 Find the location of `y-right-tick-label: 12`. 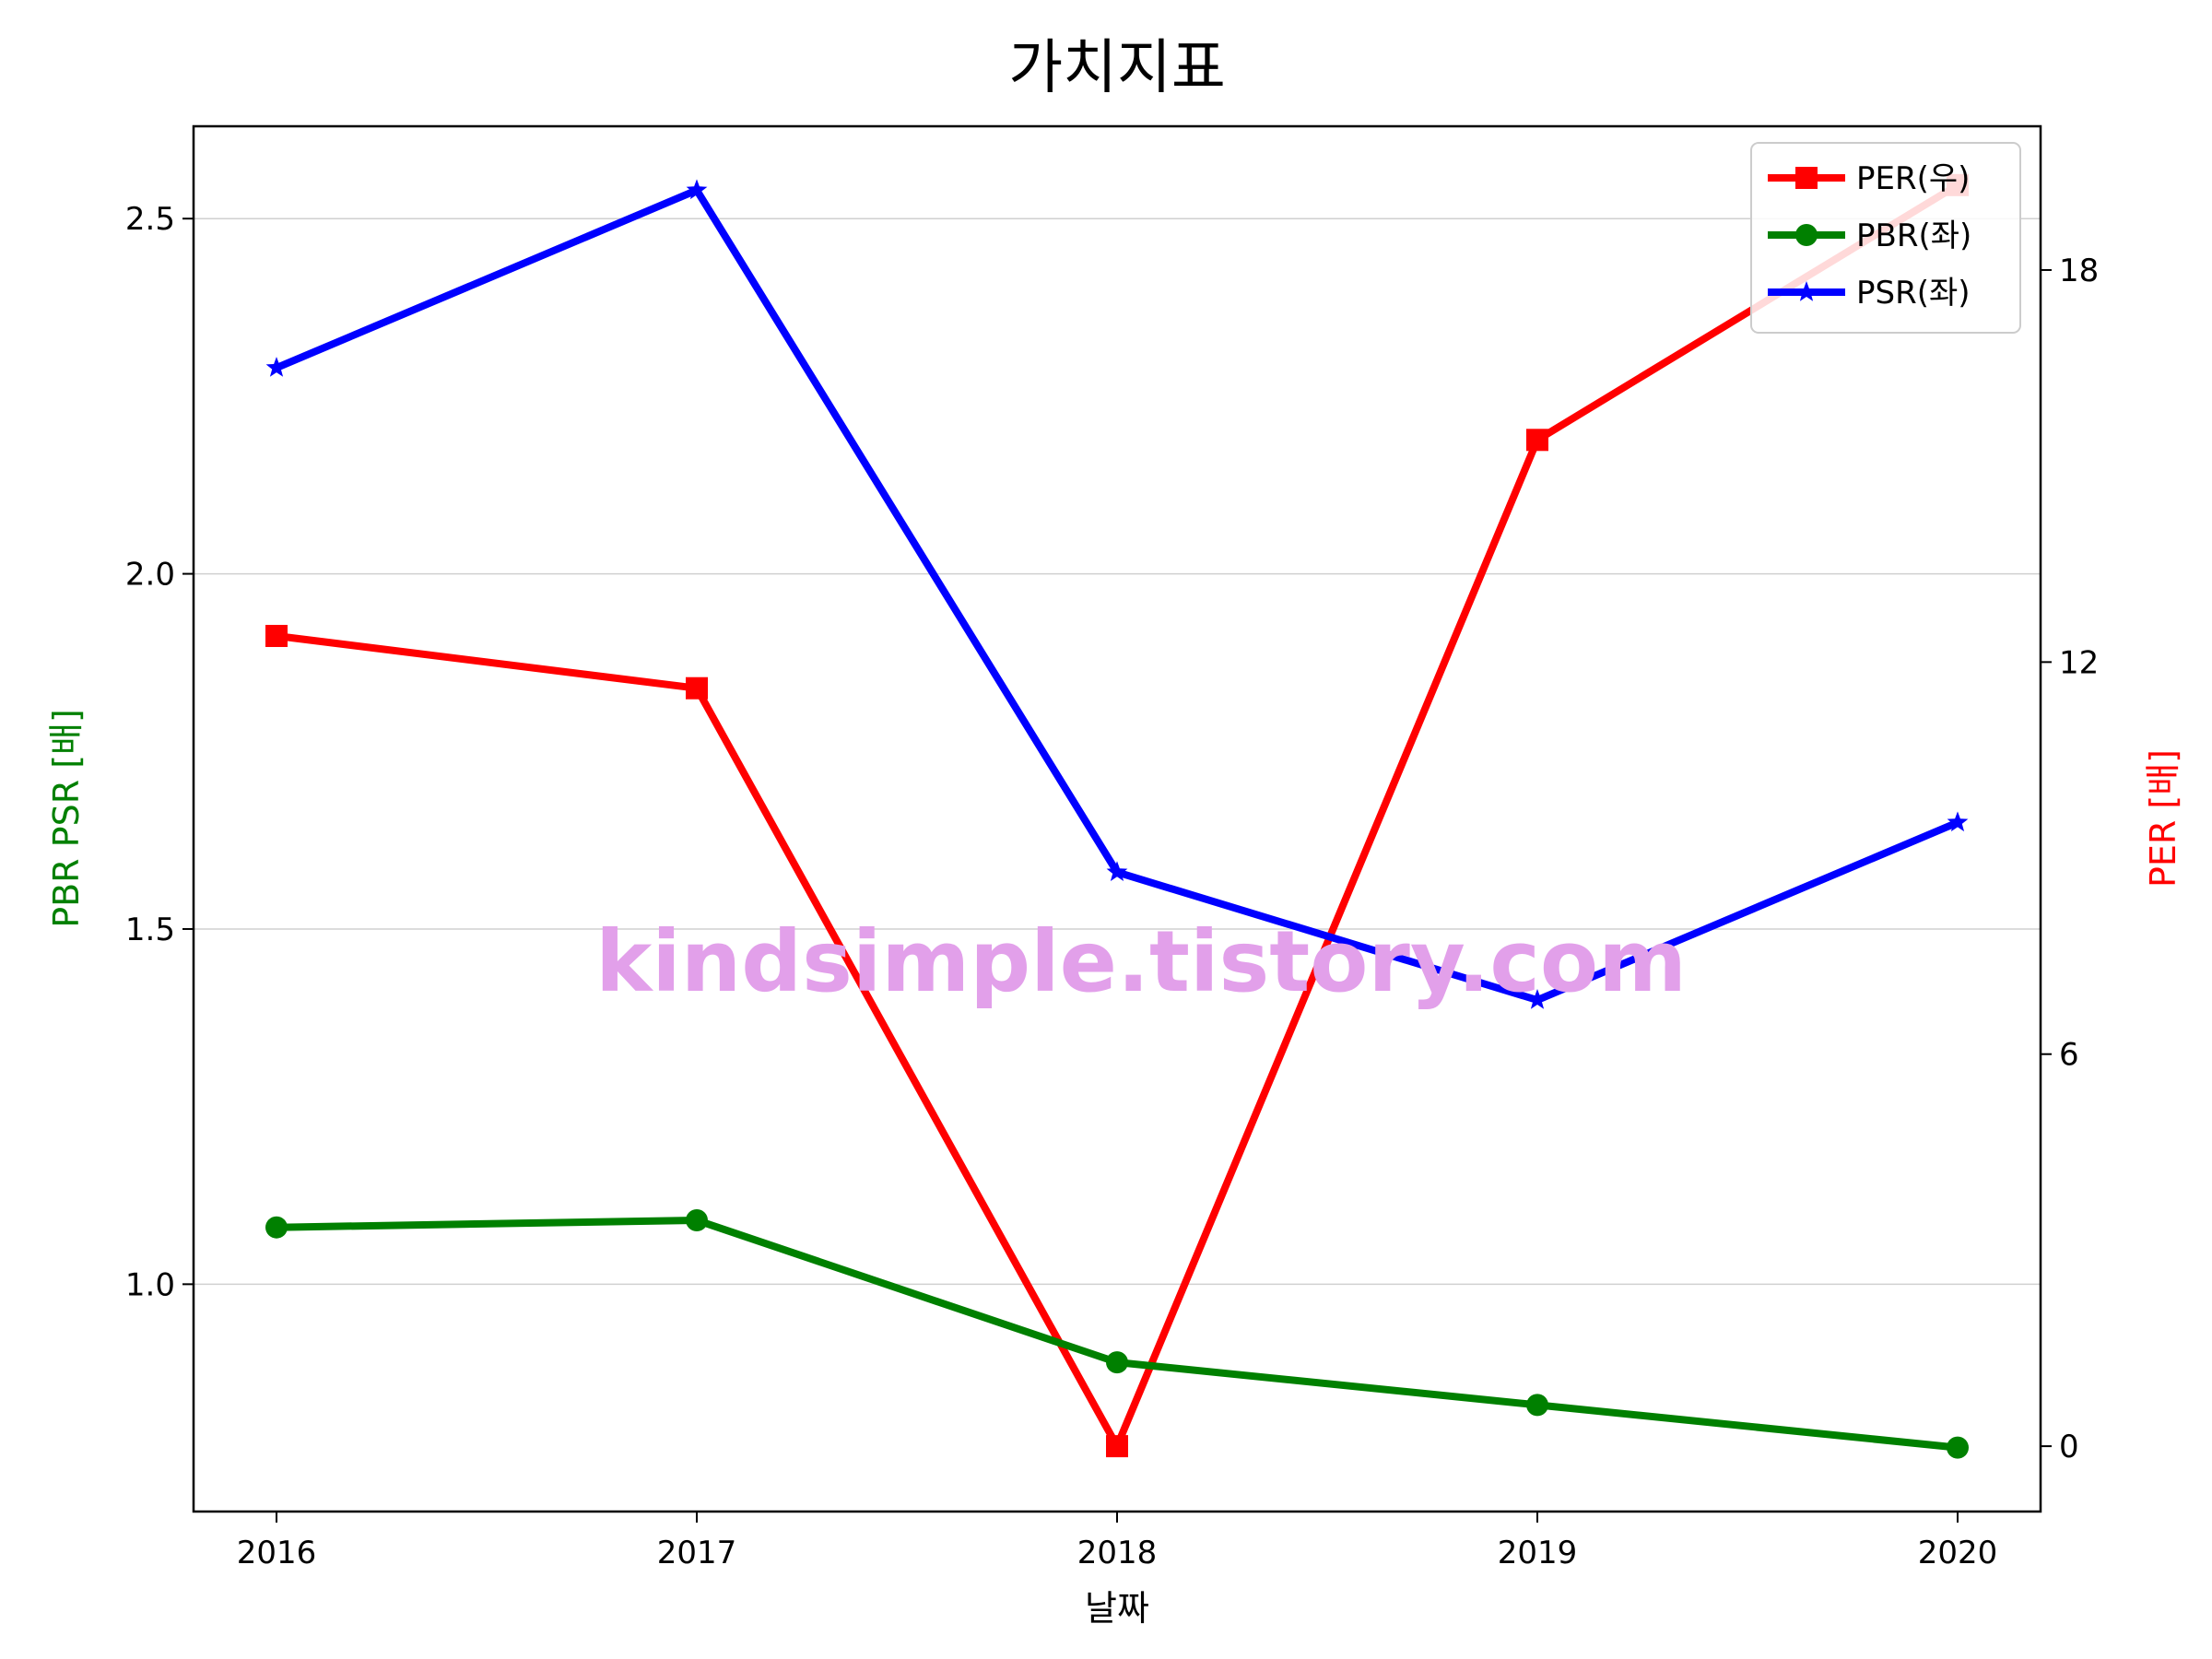

y-right-tick-label: 12 is located at coordinates (2079, 662).